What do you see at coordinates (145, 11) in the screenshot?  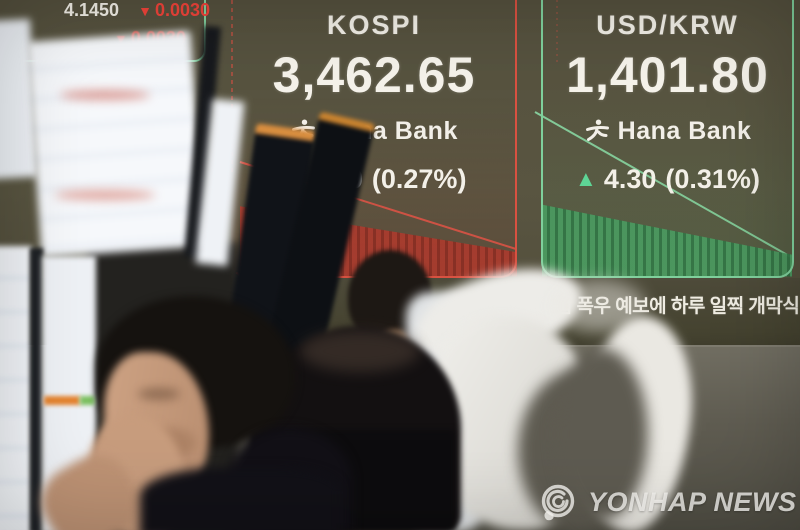 I see `down-triangle-icon: ▼` at bounding box center [145, 11].